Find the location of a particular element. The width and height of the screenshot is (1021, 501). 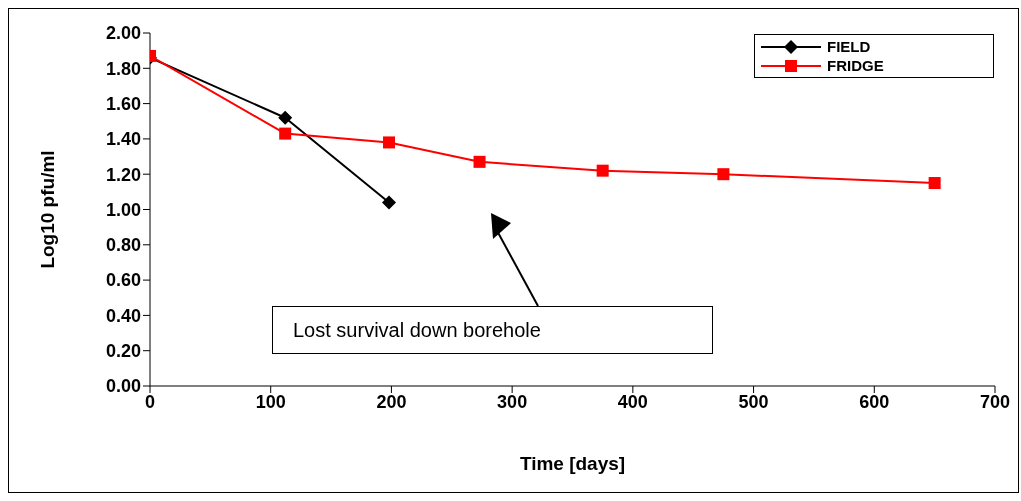

x-tick-label: 200 is located at coordinates (391, 401).